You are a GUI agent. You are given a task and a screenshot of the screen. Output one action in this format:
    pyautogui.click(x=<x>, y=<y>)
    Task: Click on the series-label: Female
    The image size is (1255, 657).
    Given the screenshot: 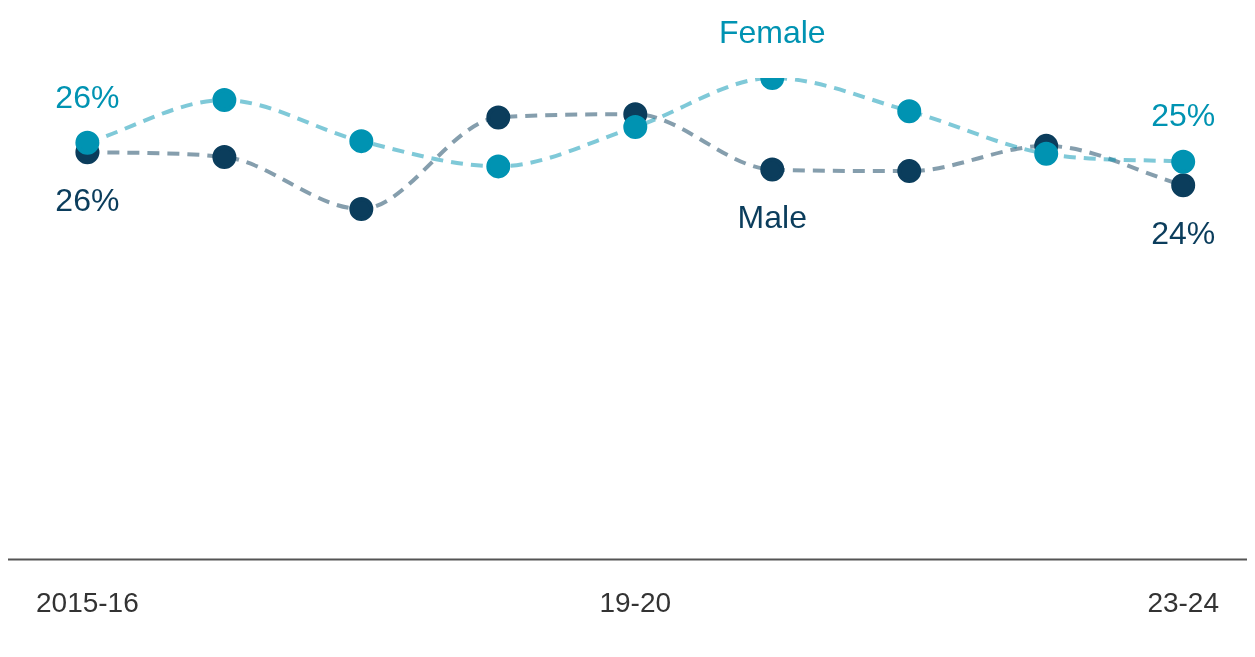 What is the action you would take?
    pyautogui.click(x=772, y=31)
    